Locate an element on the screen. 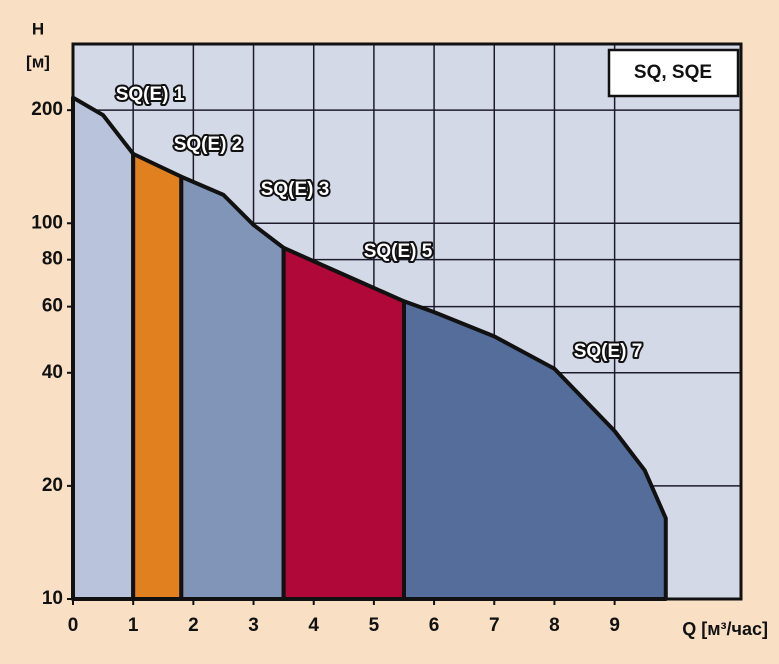 The width and height of the screenshot is (779, 664). x-tick-label: 1 is located at coordinates (133, 625).